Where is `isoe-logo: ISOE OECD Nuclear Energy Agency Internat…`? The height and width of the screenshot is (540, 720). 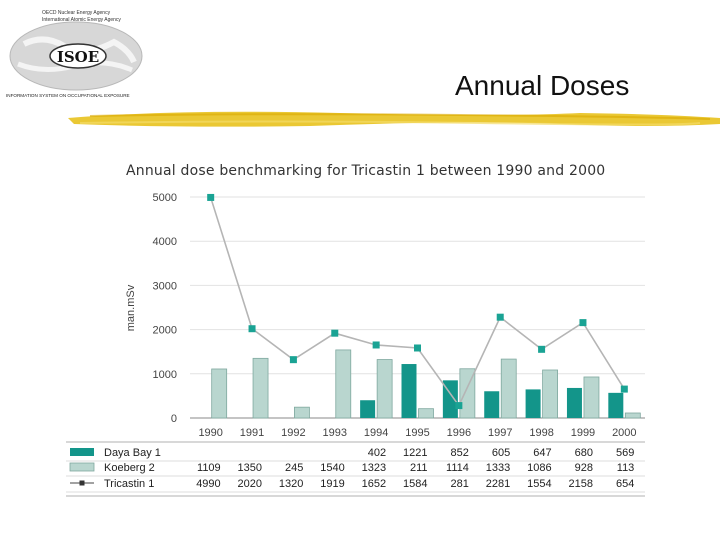 isoe-logo: ISOE OECD Nuclear Energy Agency Internat… is located at coordinates (74, 54).